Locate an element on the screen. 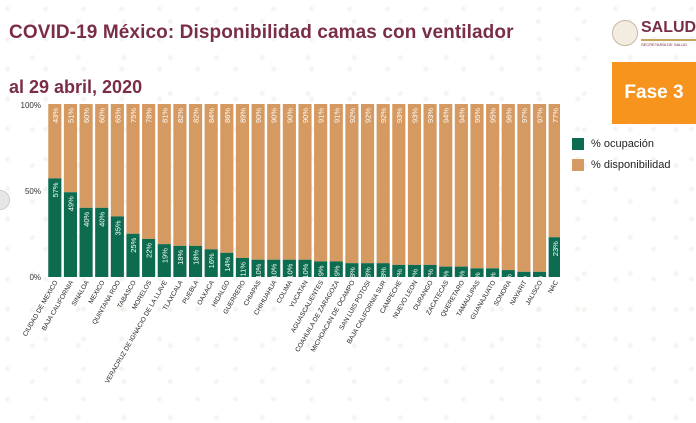 This screenshot has height=423, width=696. y-tick-label: 50% is located at coordinates (33, 191).